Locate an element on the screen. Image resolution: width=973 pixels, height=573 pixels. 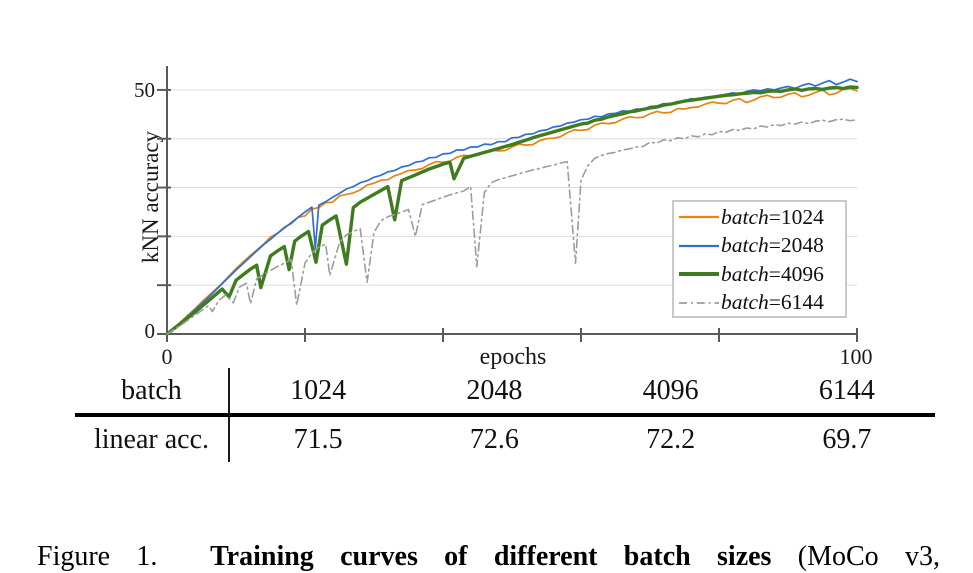
table-header-6144: 6144 is located at coordinates (846, 392).